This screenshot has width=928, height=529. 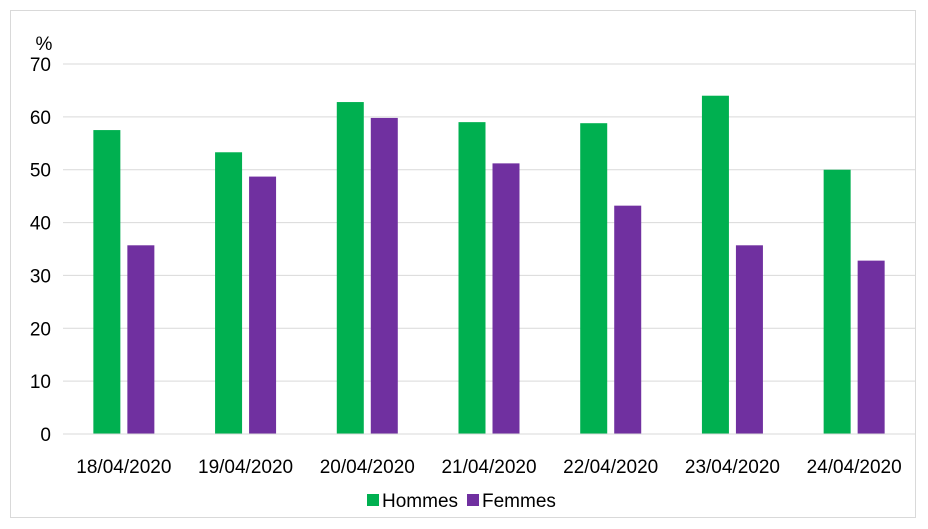 What do you see at coordinates (40, 382) in the screenshot?
I see `y-tick-label: 10` at bounding box center [40, 382].